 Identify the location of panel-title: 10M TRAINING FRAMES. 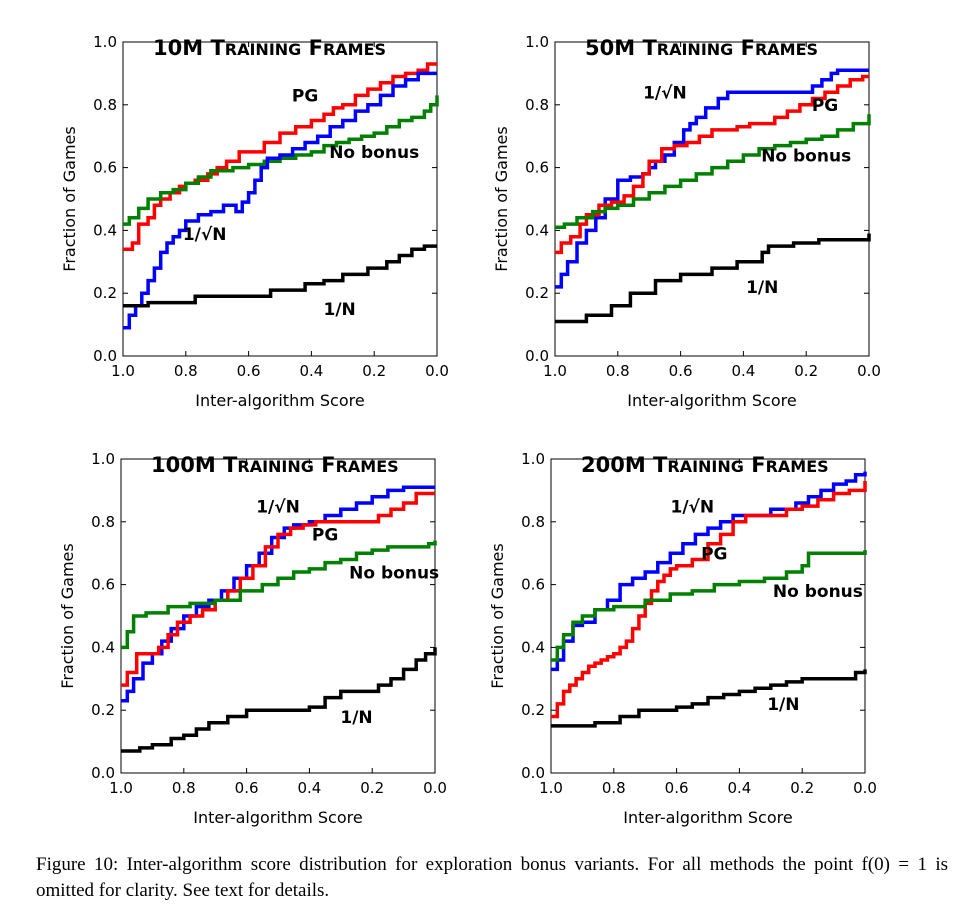
(269, 48).